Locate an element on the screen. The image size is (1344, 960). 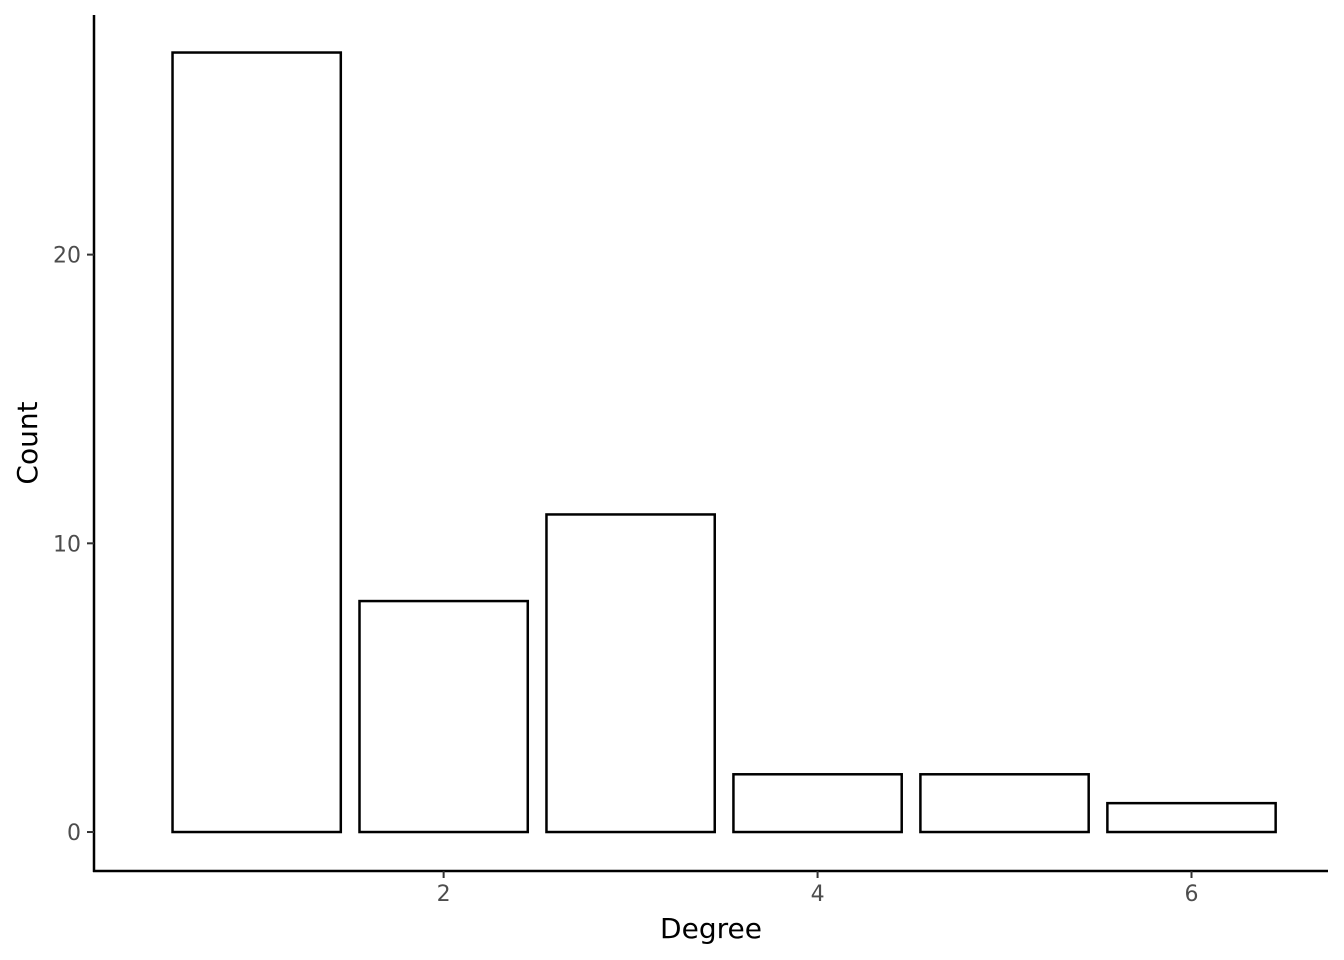
x-tick-label: 6 is located at coordinates (1192, 894).